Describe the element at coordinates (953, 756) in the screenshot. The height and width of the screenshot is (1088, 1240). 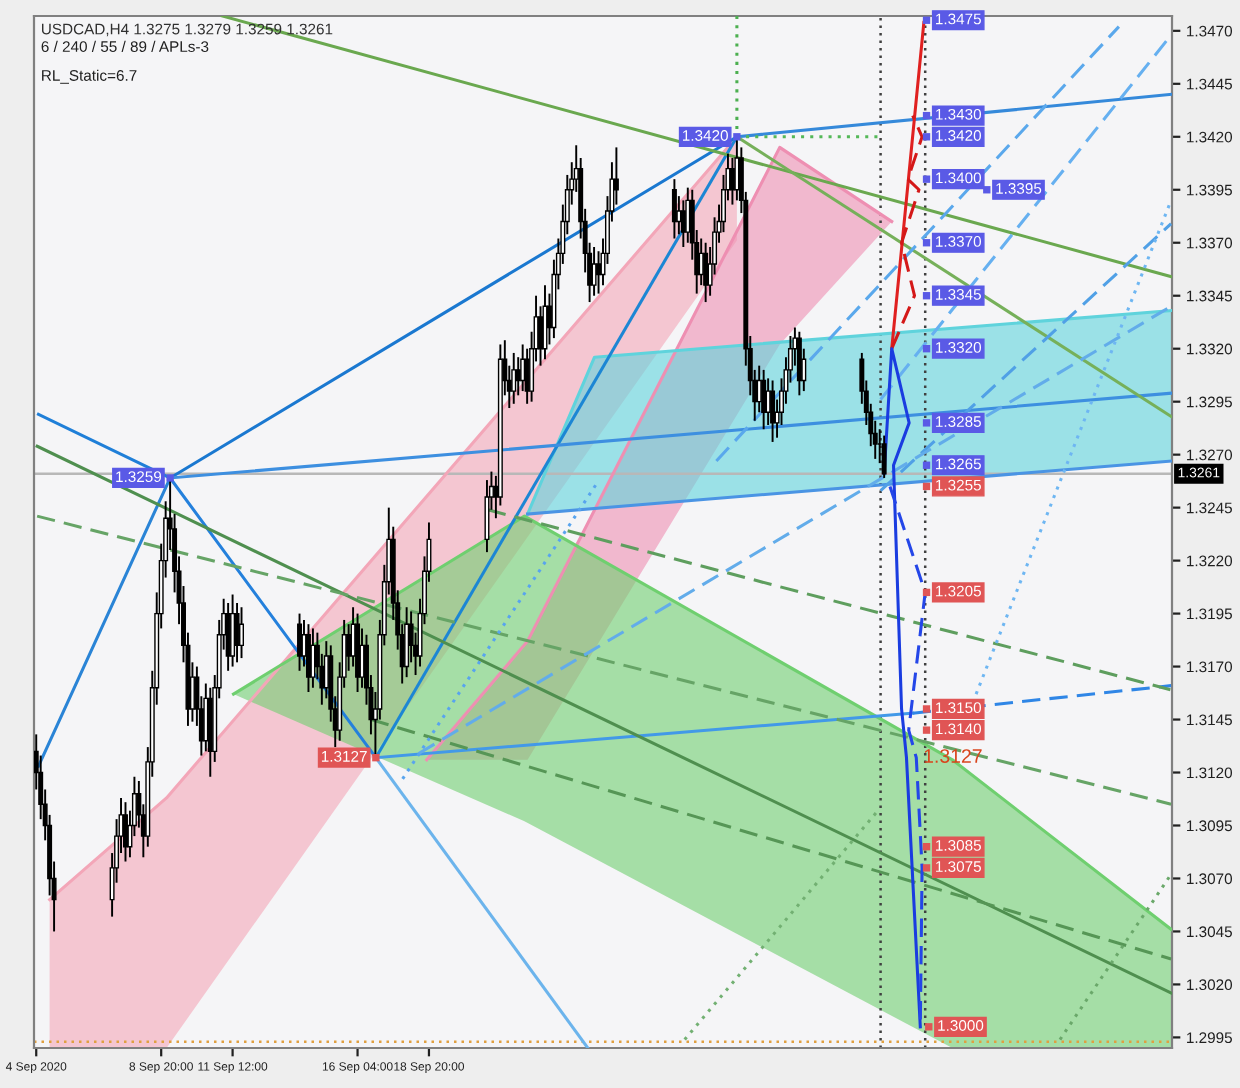
I see `data-label: 1.3127` at that location.